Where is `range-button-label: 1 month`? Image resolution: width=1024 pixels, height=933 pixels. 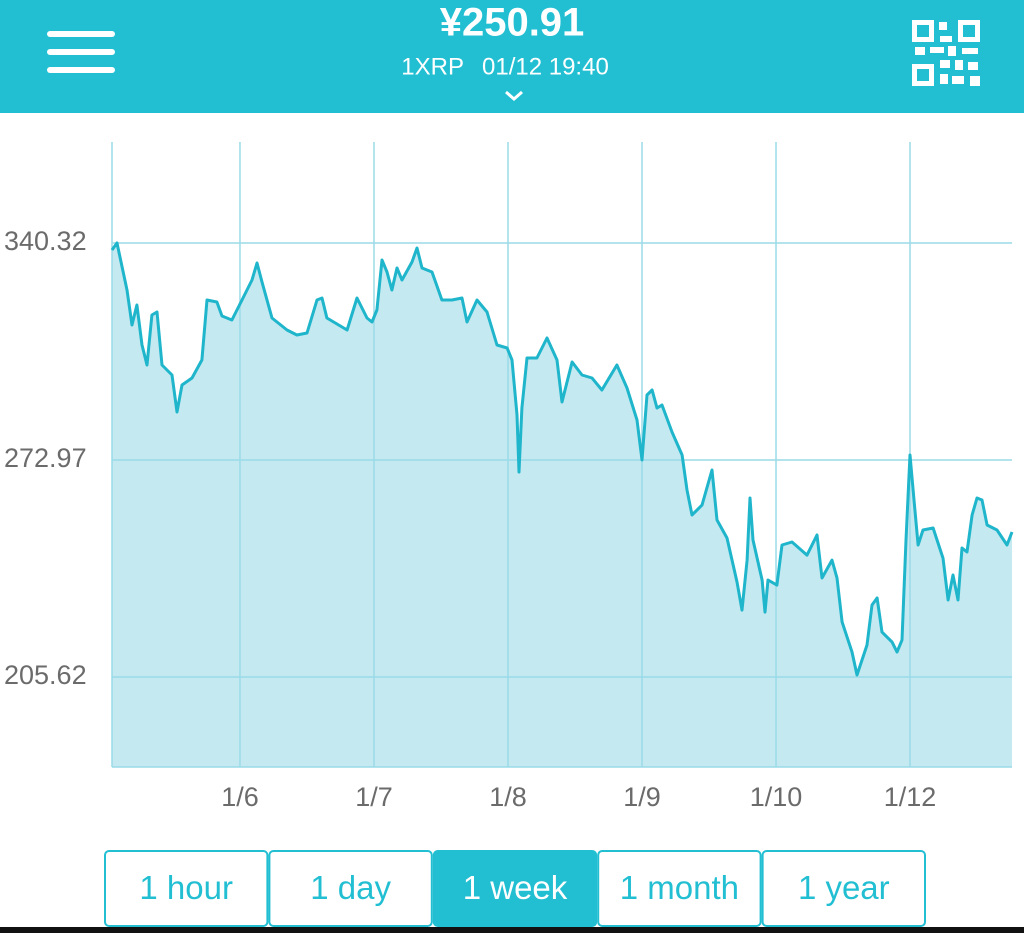
range-button-label: 1 month is located at coordinates (679, 887).